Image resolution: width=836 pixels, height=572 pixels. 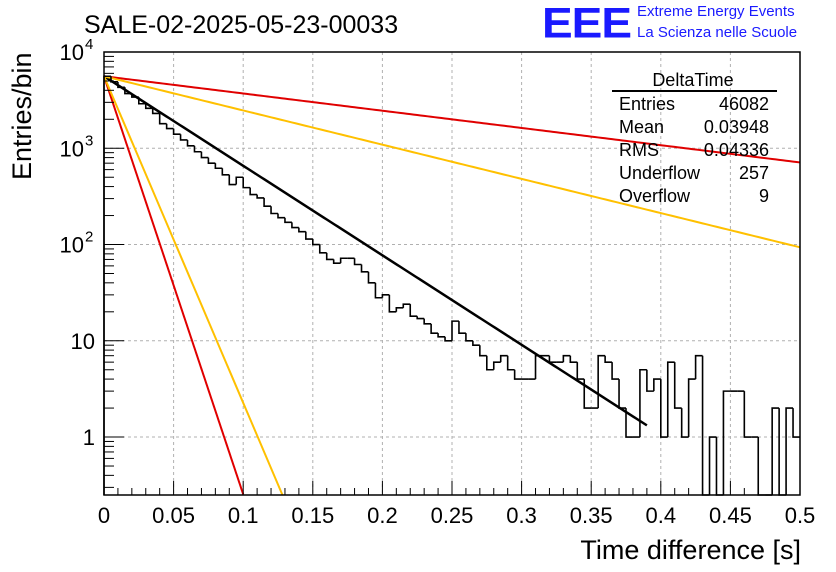 What do you see at coordinates (72, 245) in the screenshot?
I see `y-tick-label-2: 10` at bounding box center [72, 245].